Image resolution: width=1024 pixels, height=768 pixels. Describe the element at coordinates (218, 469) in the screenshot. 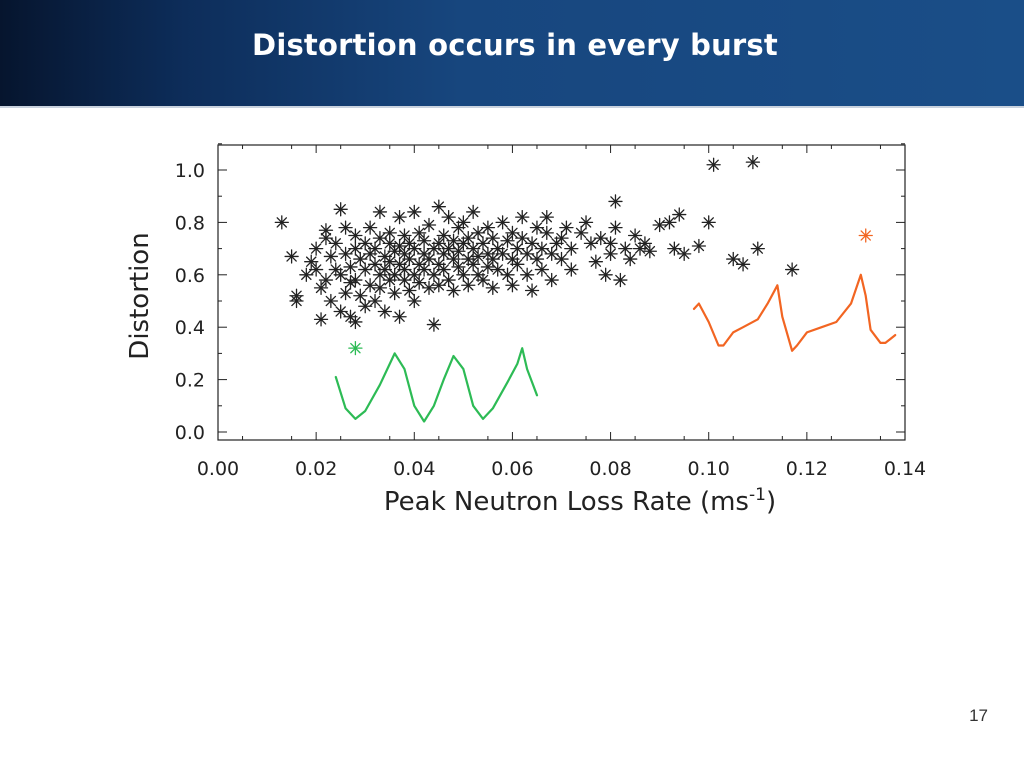

I see `x-tick-label: 0.00` at that location.